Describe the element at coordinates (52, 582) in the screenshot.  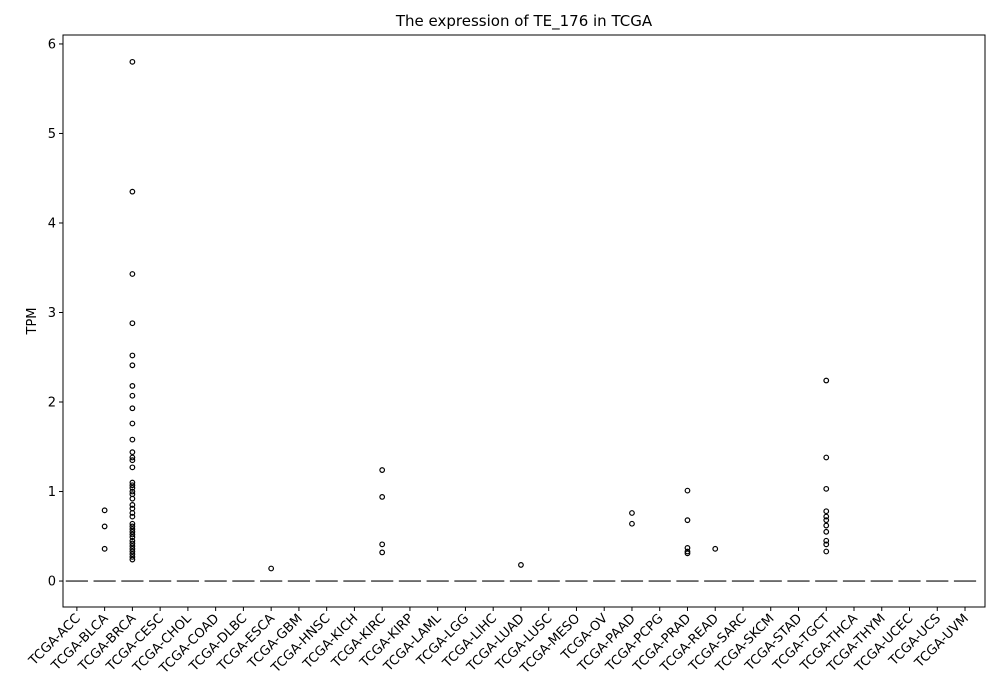
I see `y-tick-label-0: 0` at that location.